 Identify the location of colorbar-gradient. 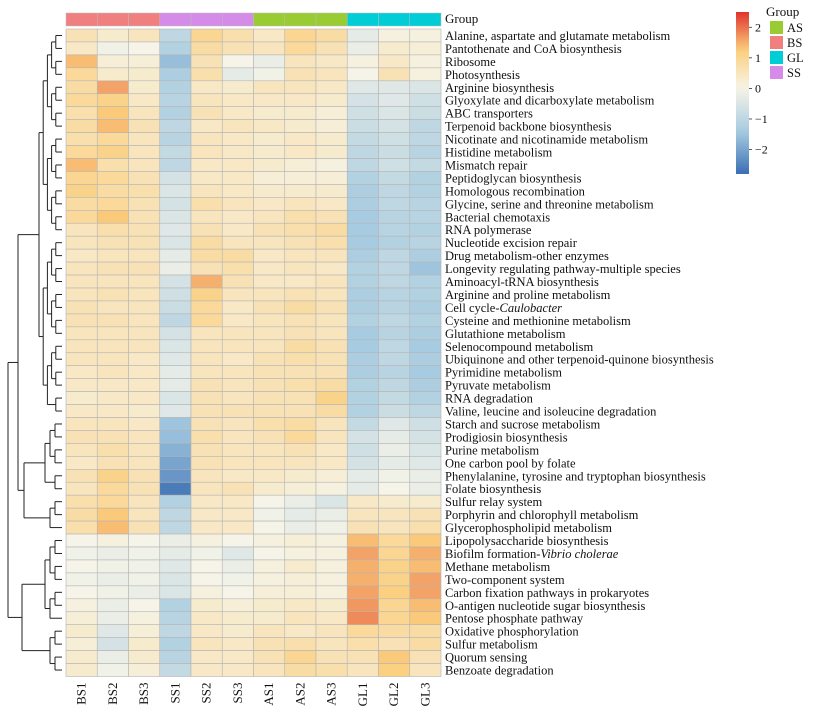
(742, 93).